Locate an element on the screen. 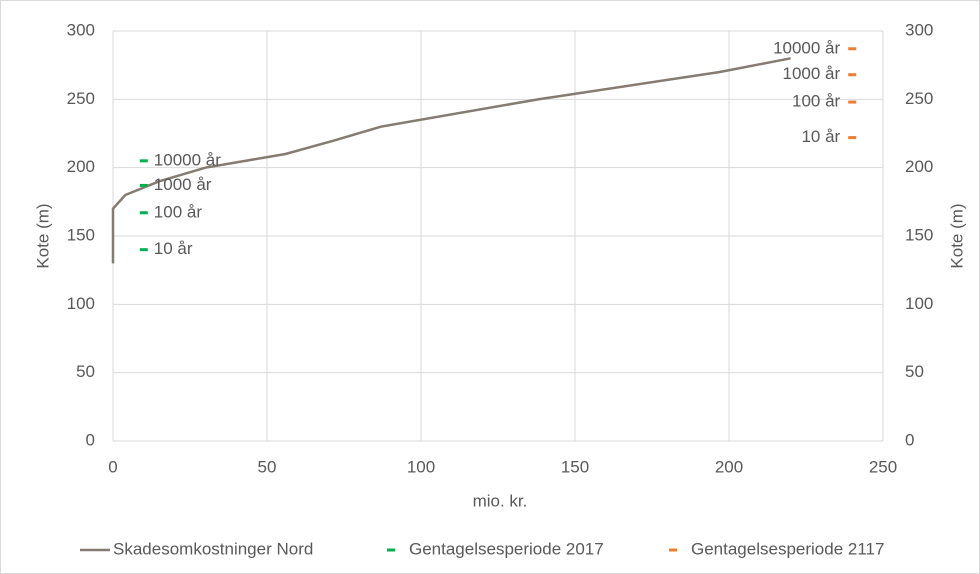 The height and width of the screenshot is (574, 980). y2-tick-label: 200 is located at coordinates (919, 166).